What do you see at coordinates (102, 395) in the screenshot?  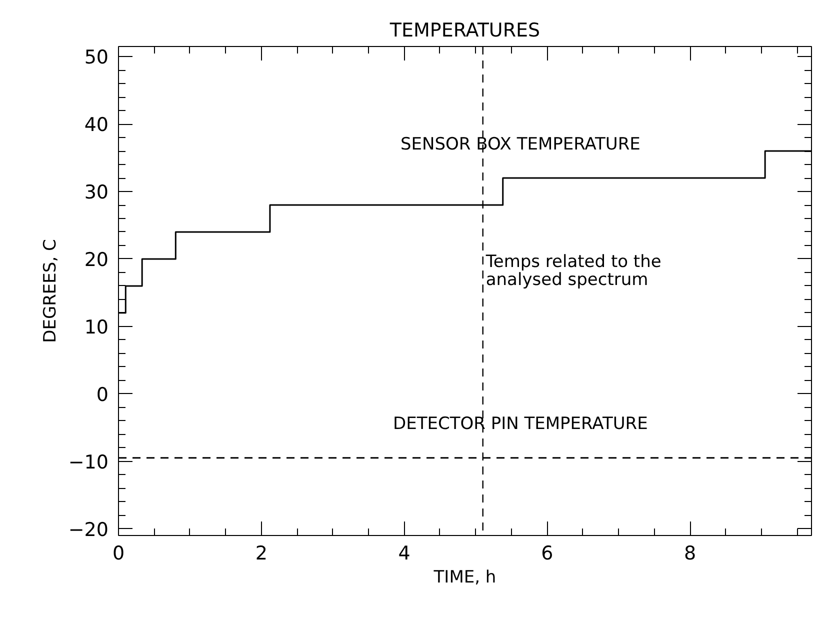 I see `y-tick-label: 0` at bounding box center [102, 395].